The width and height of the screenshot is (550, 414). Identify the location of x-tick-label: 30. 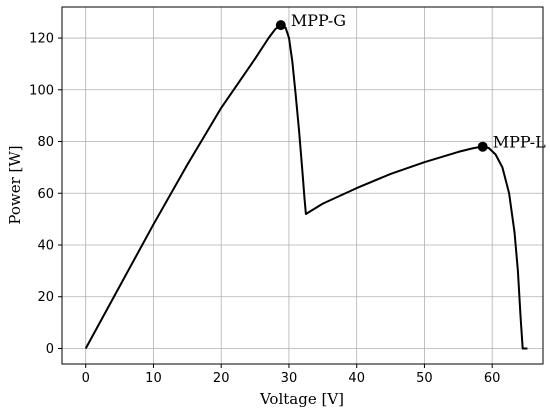
(289, 378).